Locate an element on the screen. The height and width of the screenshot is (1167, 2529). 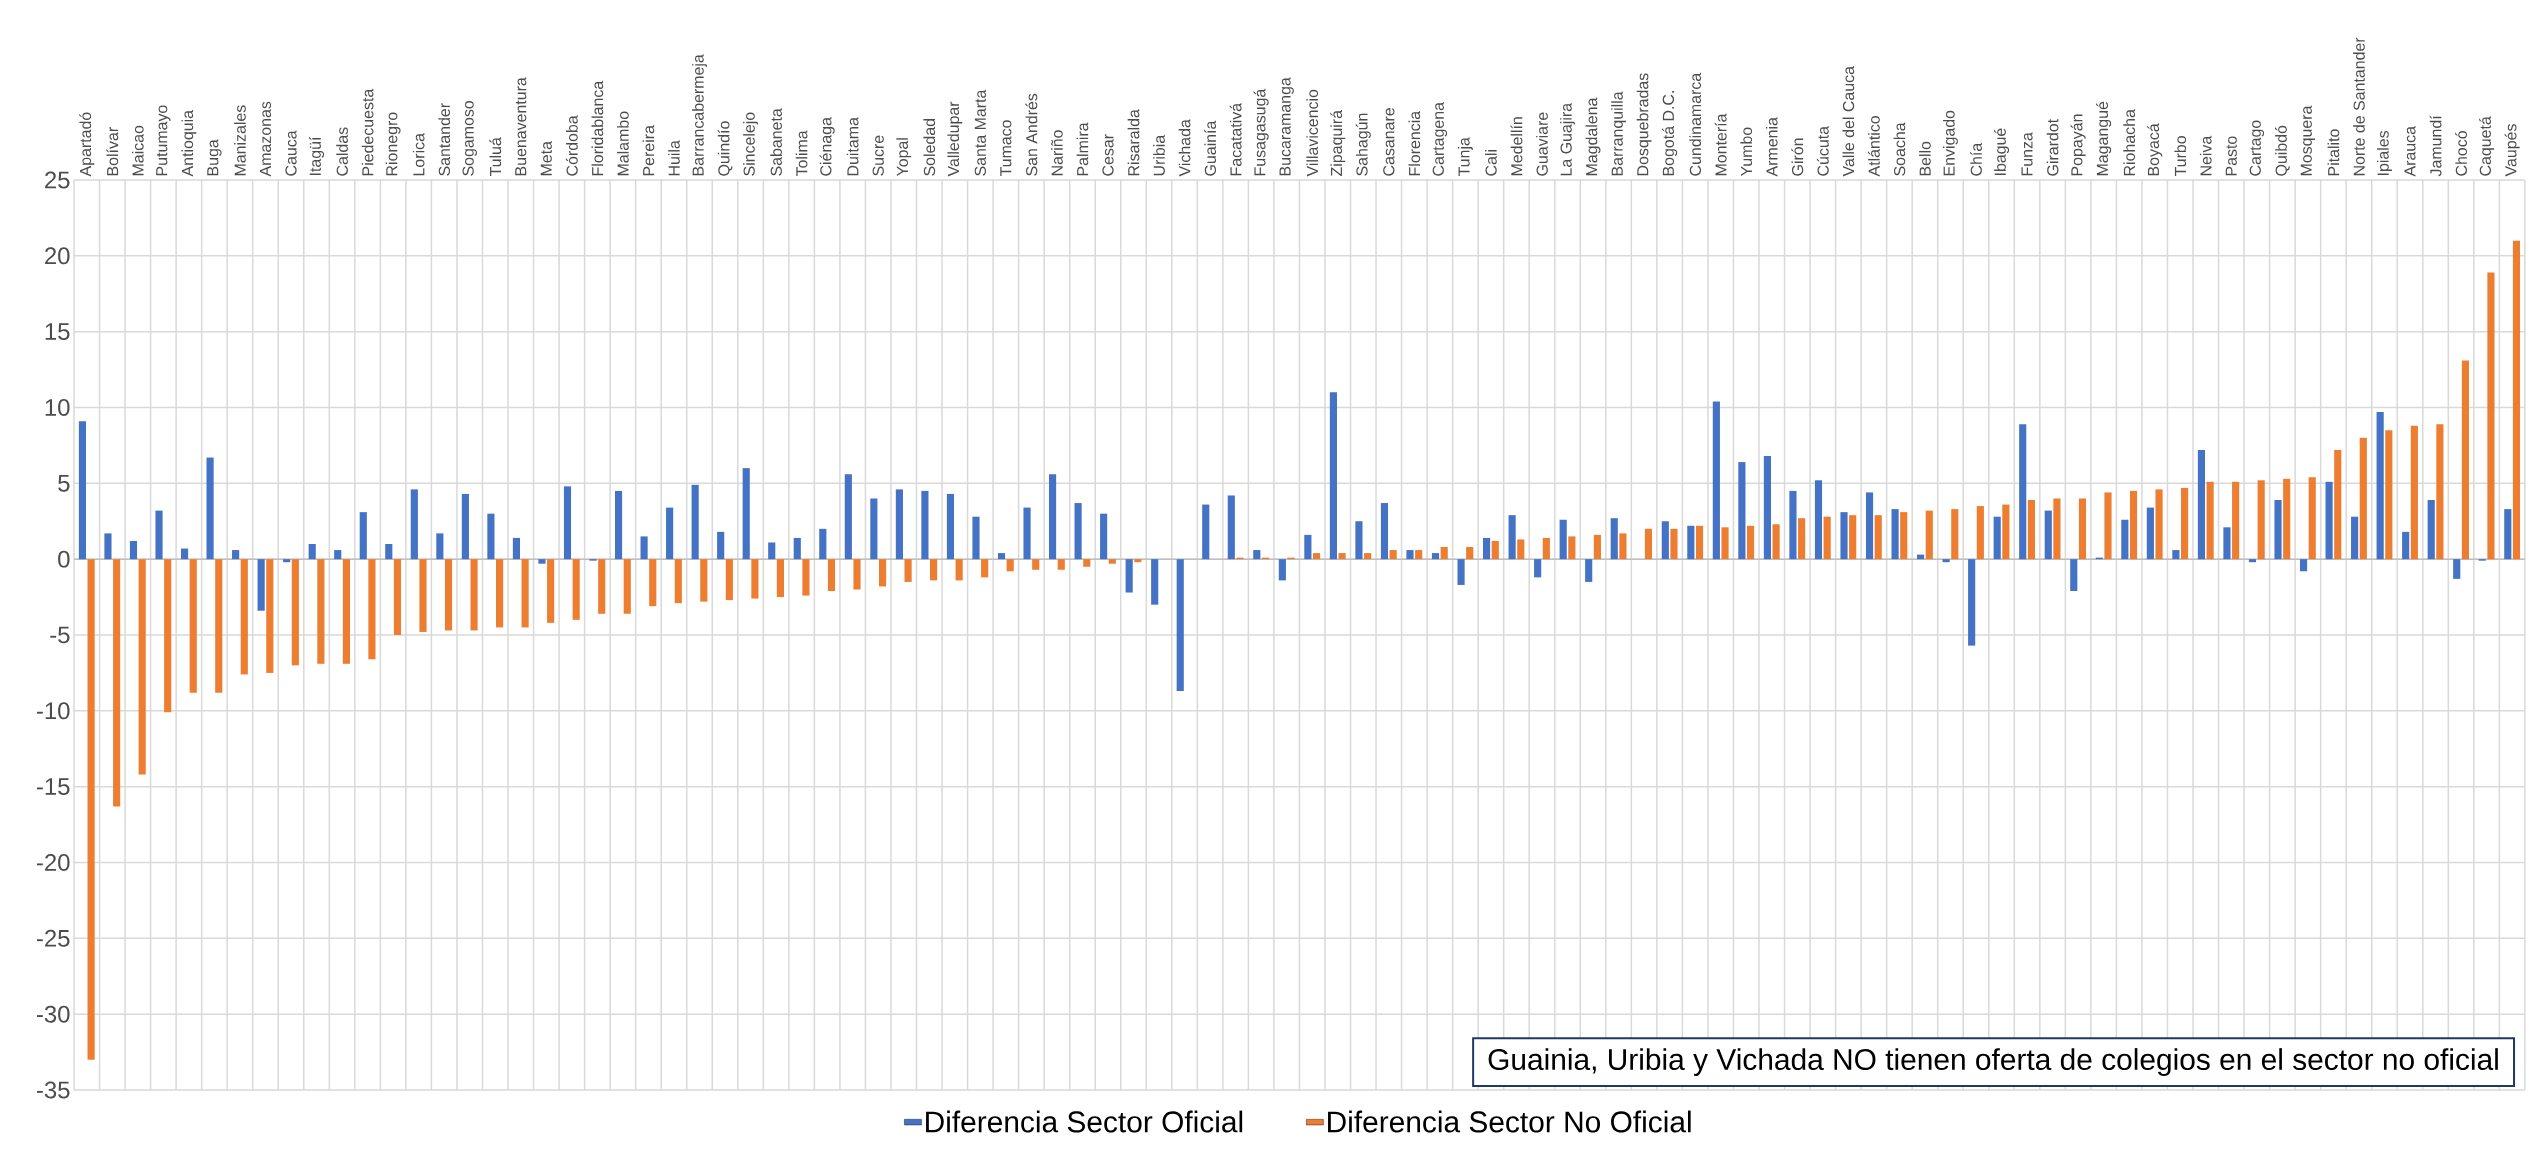
x-tick-label: Risaralda is located at coordinates (1133, 142).